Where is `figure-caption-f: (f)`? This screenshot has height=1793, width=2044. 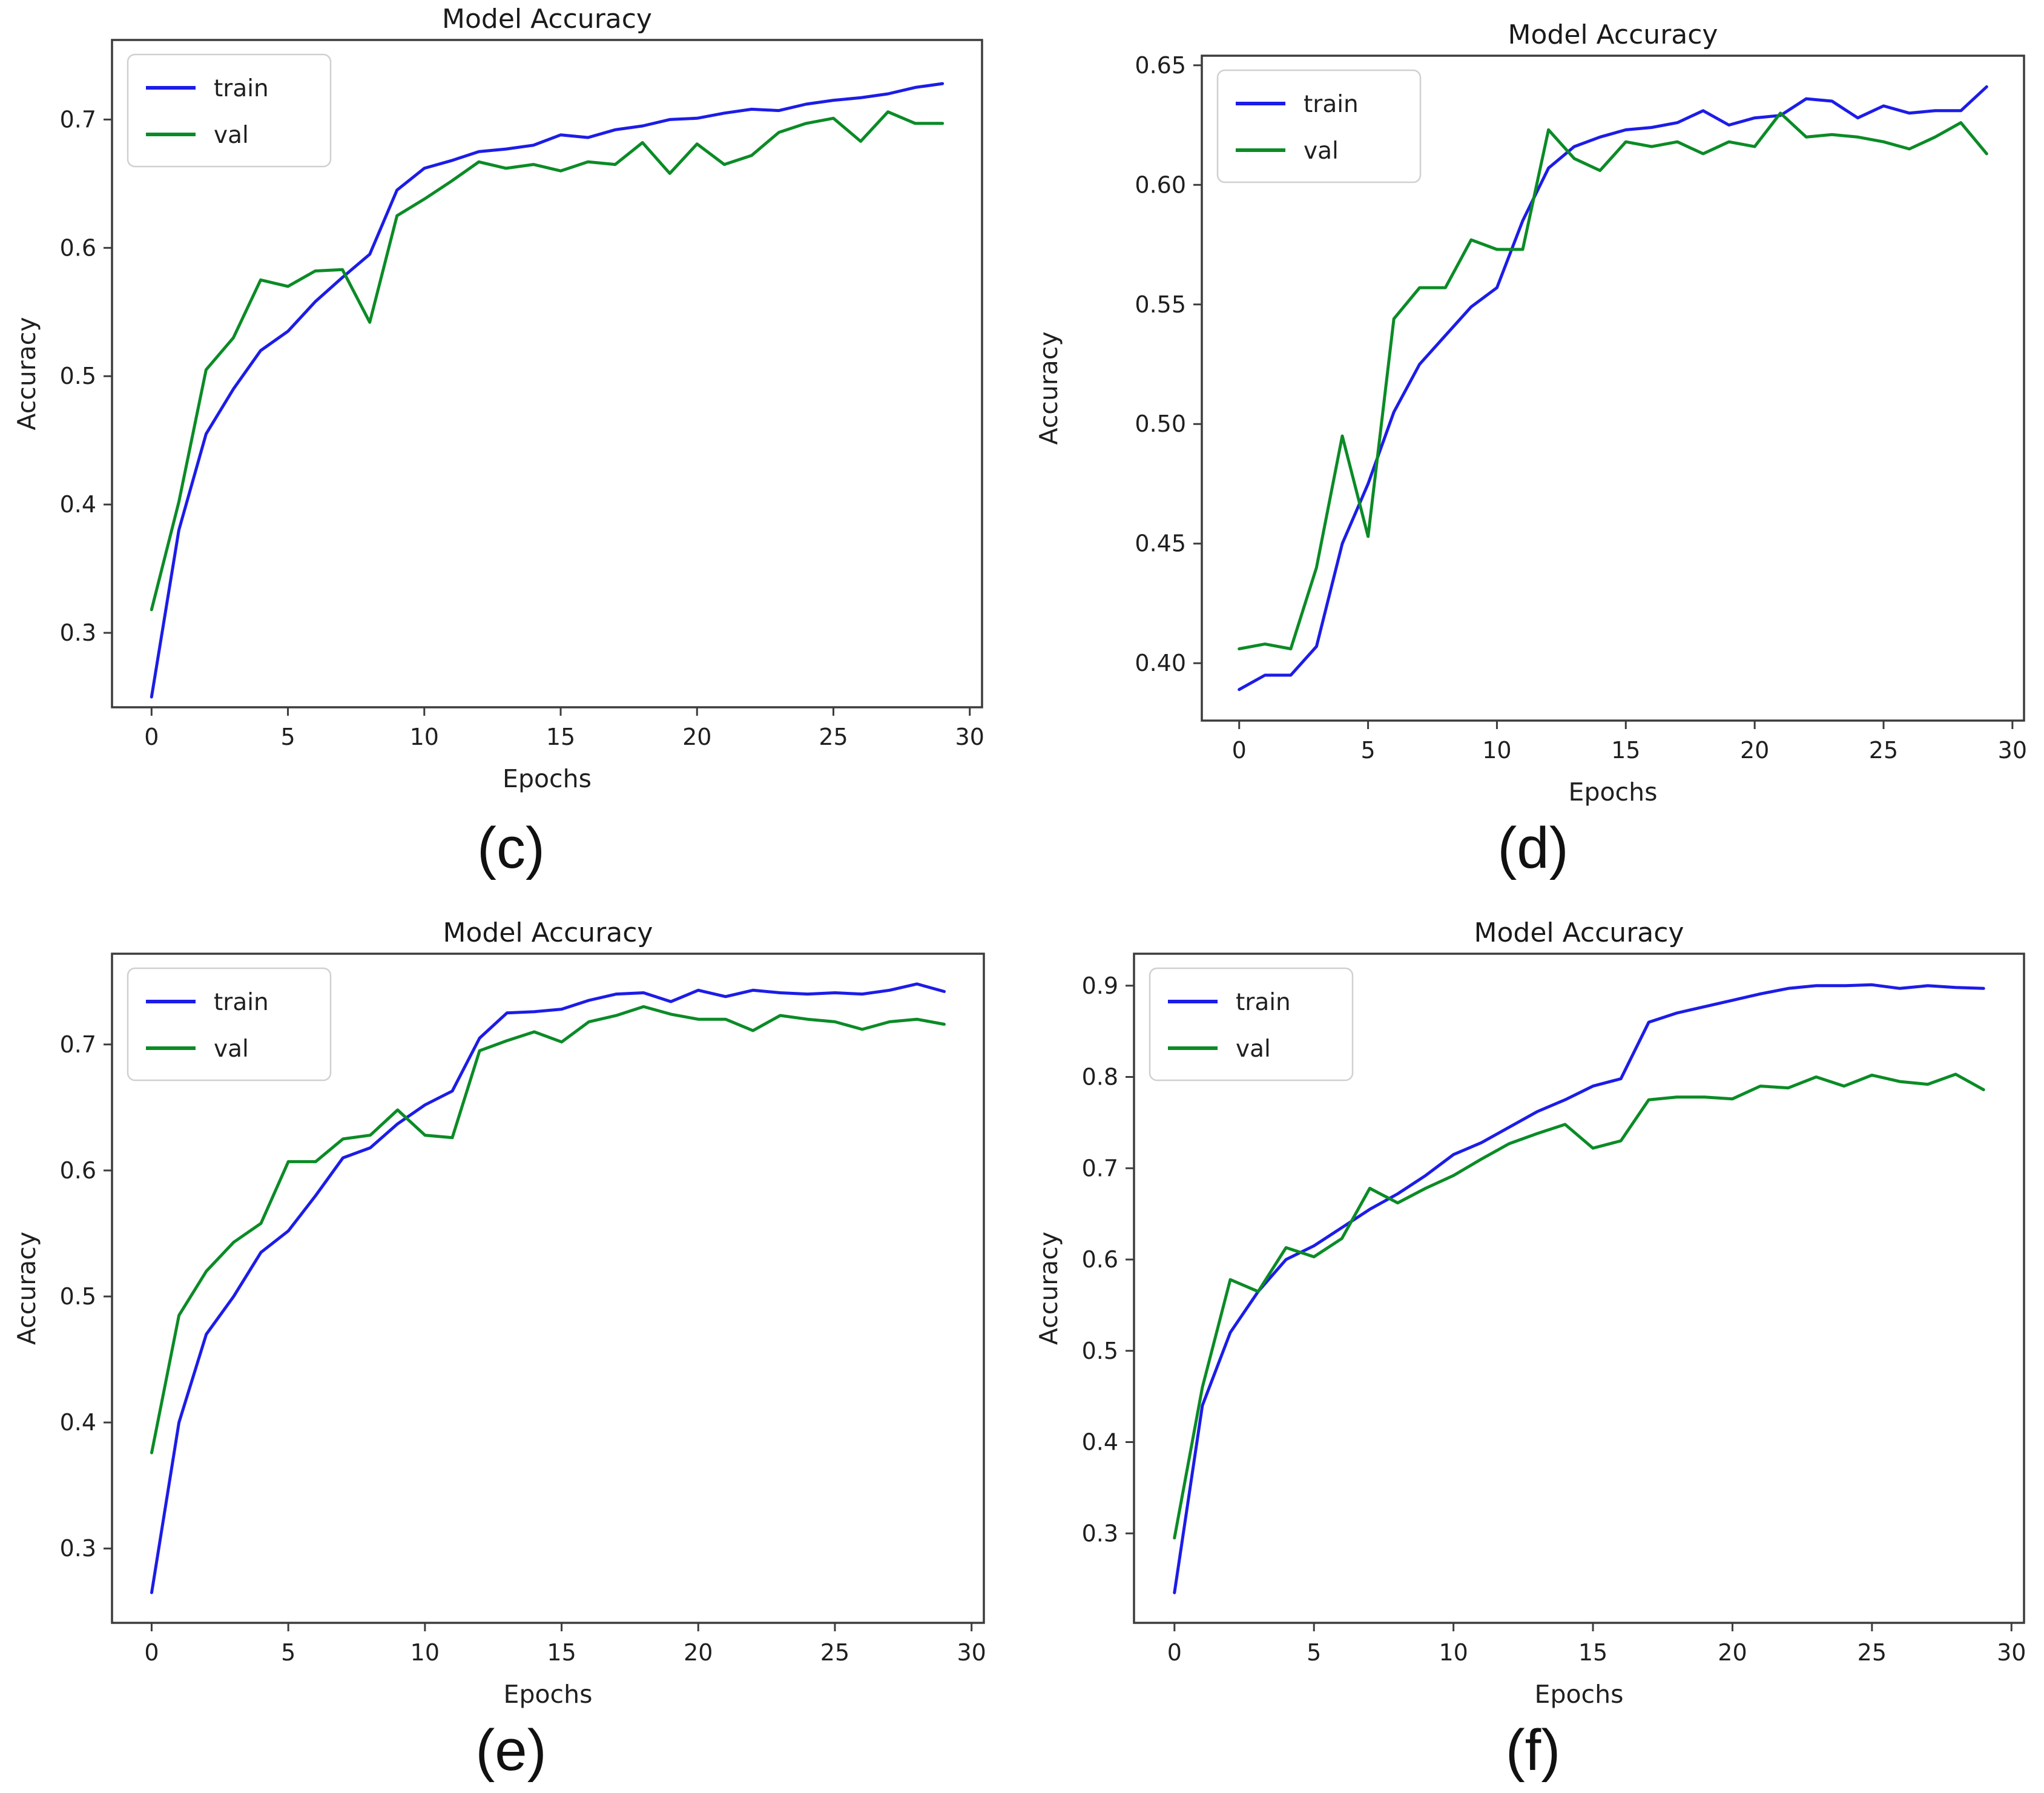 figure-caption-f: (f) is located at coordinates (1533, 1750).